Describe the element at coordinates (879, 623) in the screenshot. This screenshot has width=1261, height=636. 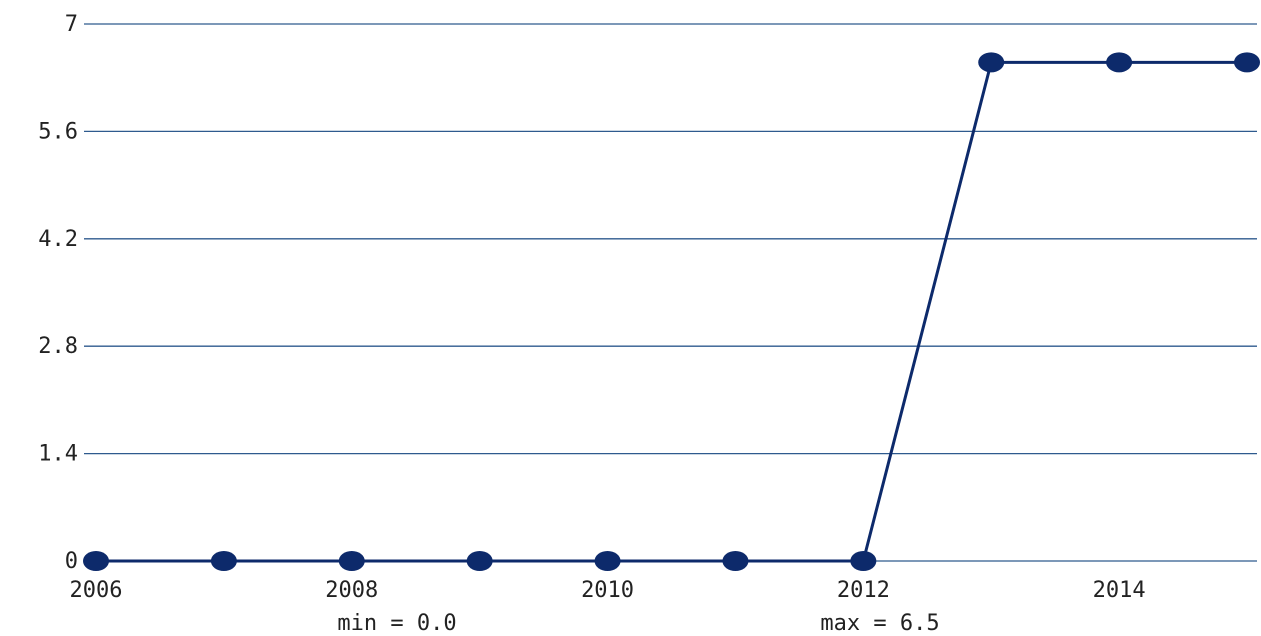
I see `max-label: max = 6.5` at that location.